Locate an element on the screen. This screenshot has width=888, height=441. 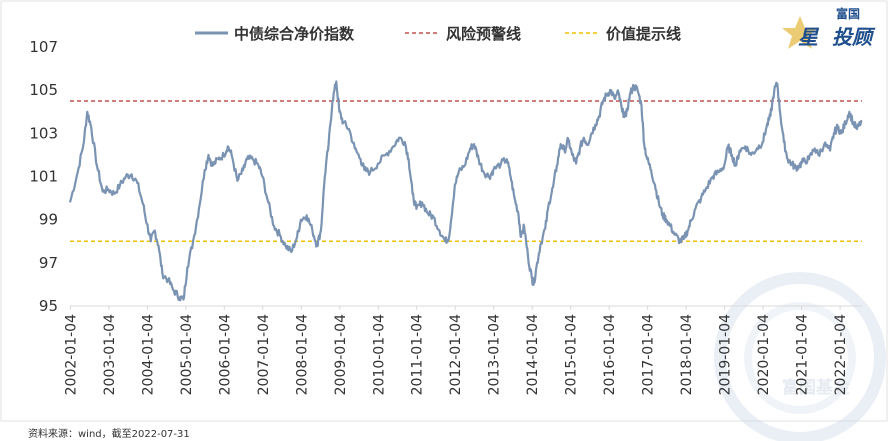
legend: 中债综合净价指数 风险预警线 价值提示线 is located at coordinates (438, 34).